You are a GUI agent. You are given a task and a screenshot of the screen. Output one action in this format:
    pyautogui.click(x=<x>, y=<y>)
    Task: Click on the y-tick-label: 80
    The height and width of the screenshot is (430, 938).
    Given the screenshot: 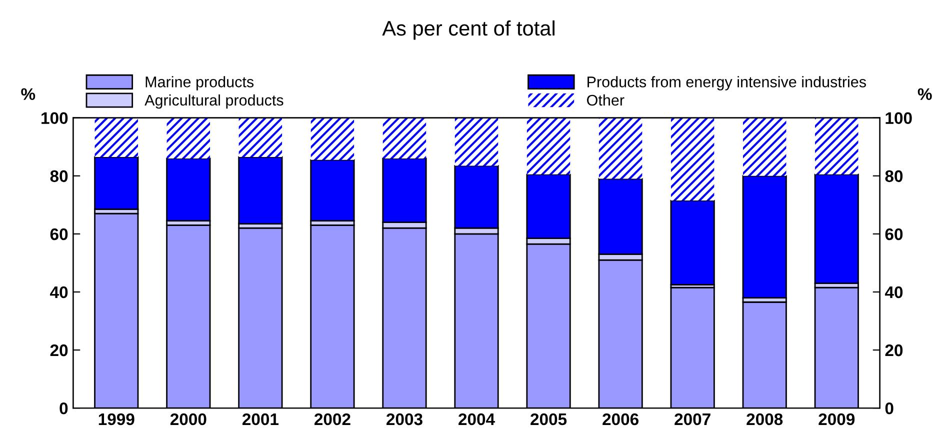 What is the action you would take?
    pyautogui.click(x=59, y=176)
    